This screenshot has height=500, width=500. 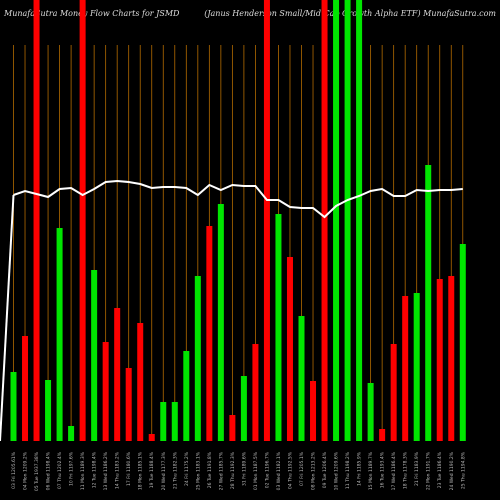 What do you see at coordinates (440, 469) in the screenshot?
I see `x-tick-label: 23 Tue 1186.4%` at bounding box center [440, 469].